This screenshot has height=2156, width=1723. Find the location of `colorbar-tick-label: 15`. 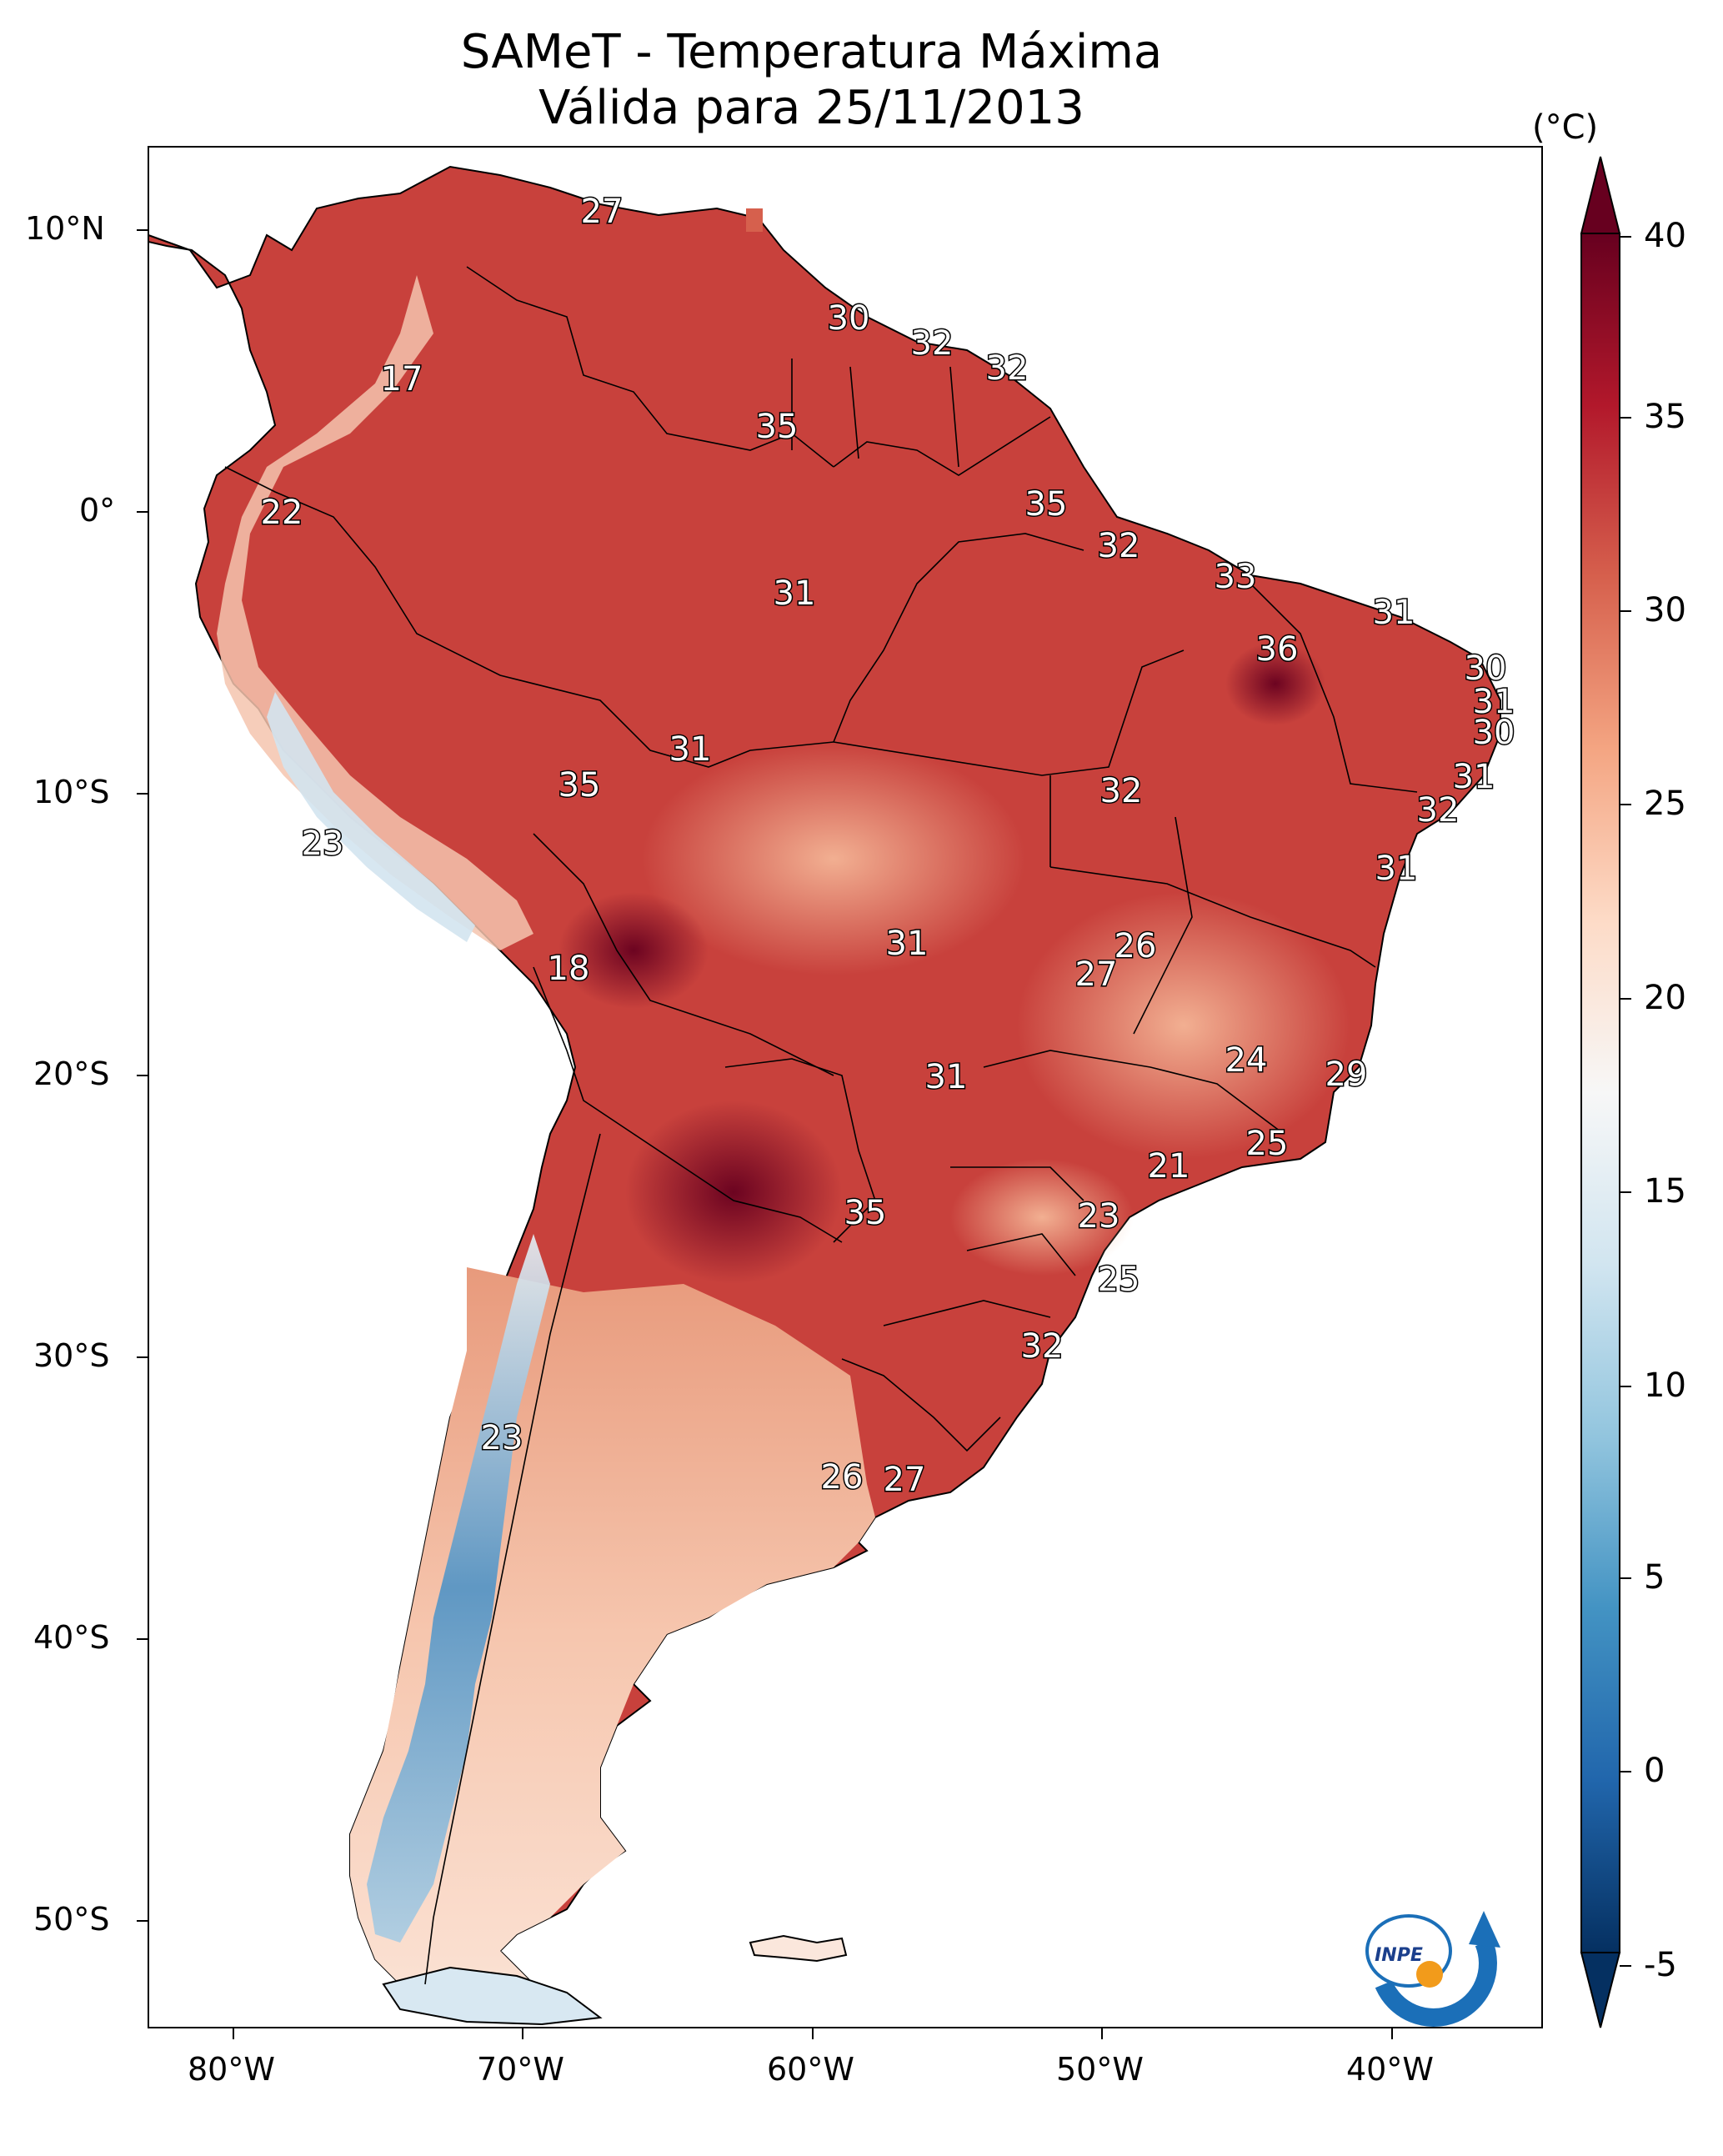

colorbar-tick-label: 15 is located at coordinates (1665, 1191).